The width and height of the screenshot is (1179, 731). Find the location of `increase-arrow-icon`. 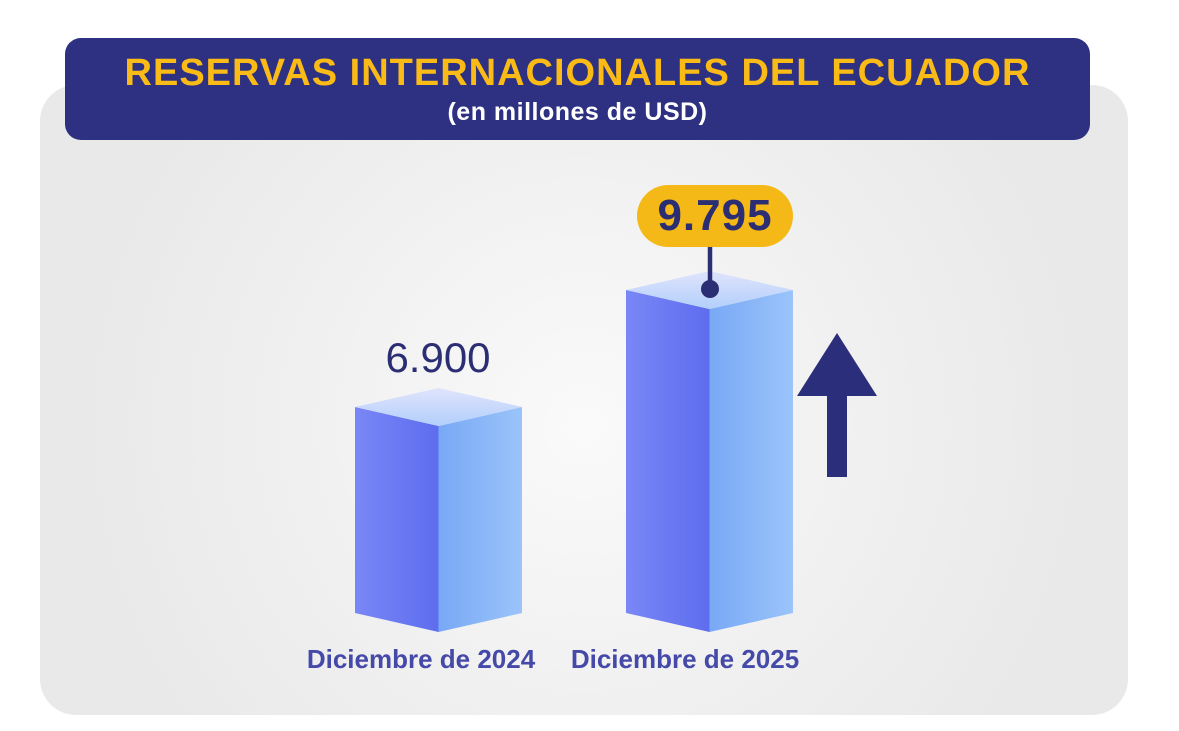

increase-arrow-icon is located at coordinates (837, 405).